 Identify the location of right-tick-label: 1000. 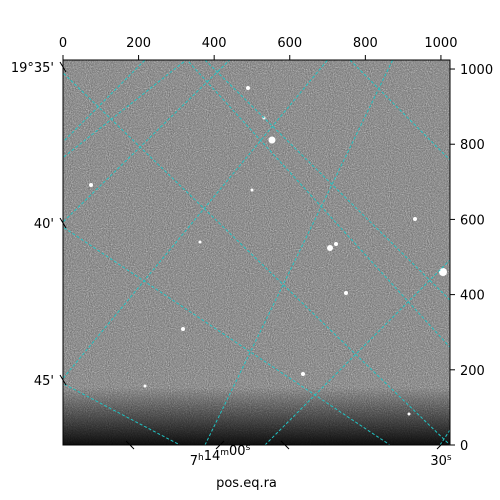
(476, 70).